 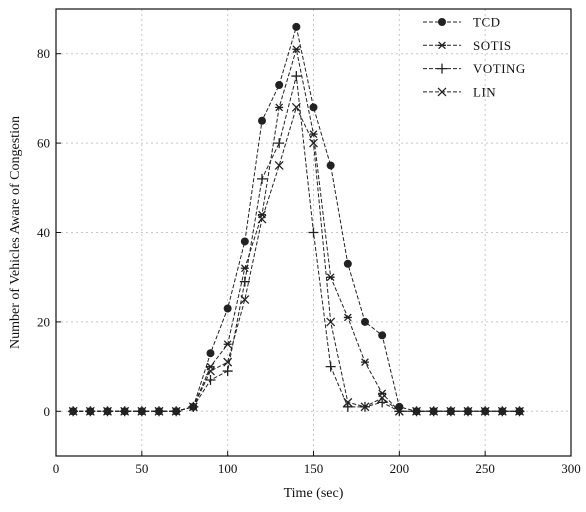 What do you see at coordinates (15, 232) in the screenshot?
I see `y-axis-label: Number of Vehicles Aware of Congestion` at bounding box center [15, 232].